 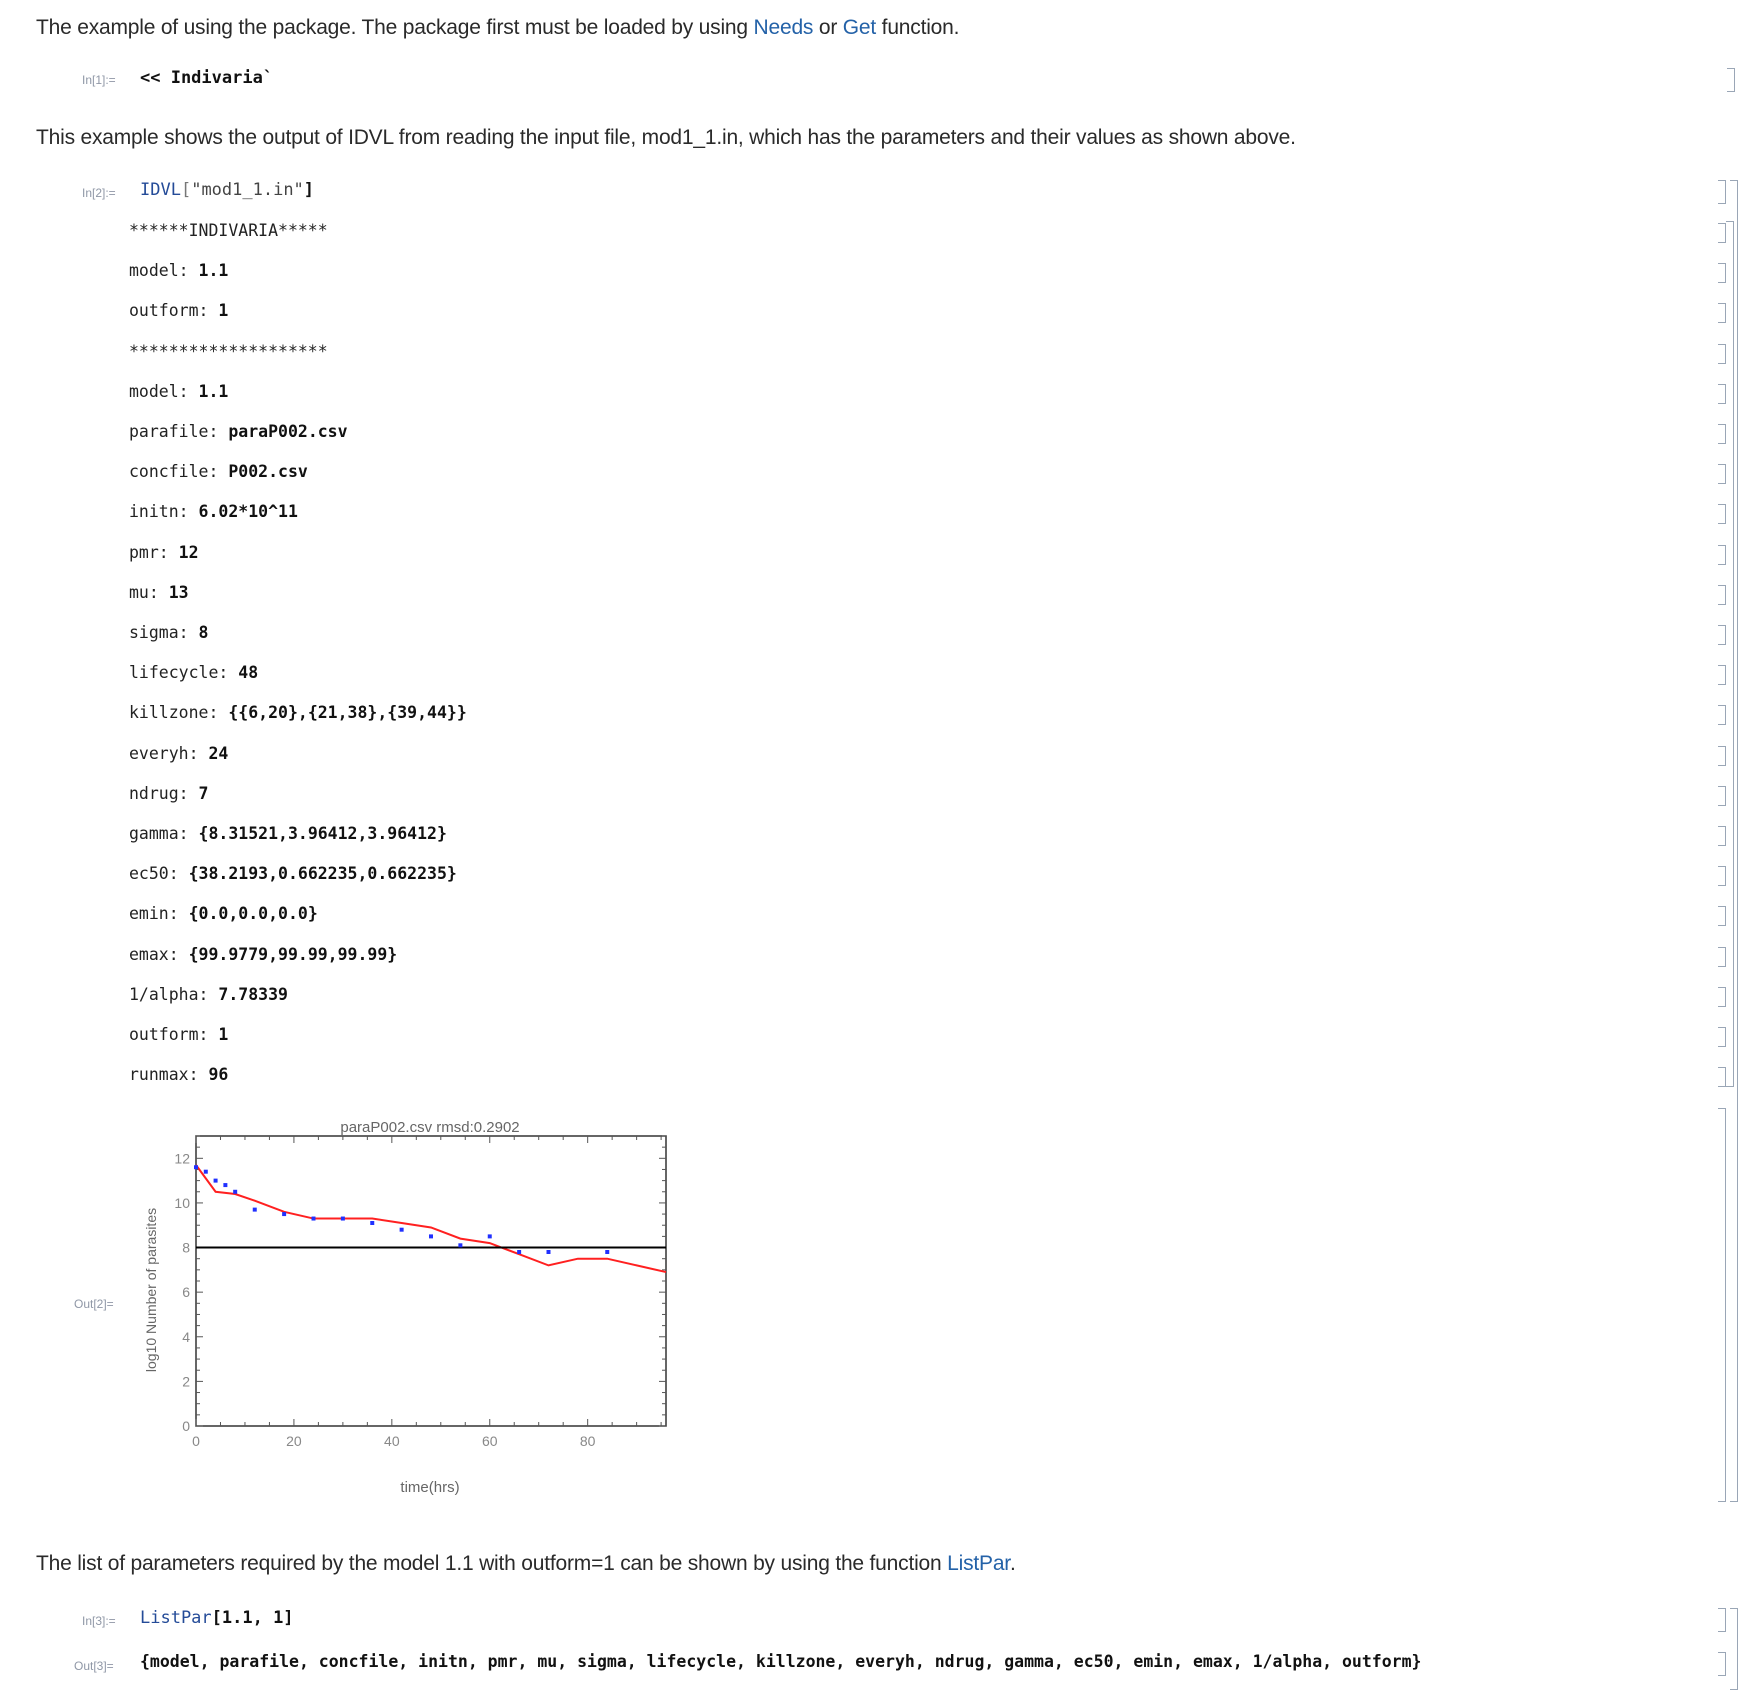 What do you see at coordinates (179, 431) in the screenshot?
I see `param-key: parafile:` at bounding box center [179, 431].